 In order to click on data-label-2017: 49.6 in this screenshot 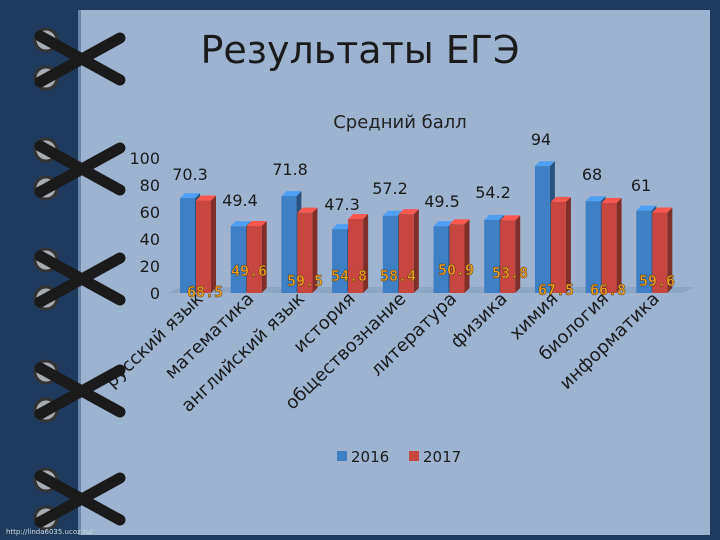, I will do `click(249, 271)`.